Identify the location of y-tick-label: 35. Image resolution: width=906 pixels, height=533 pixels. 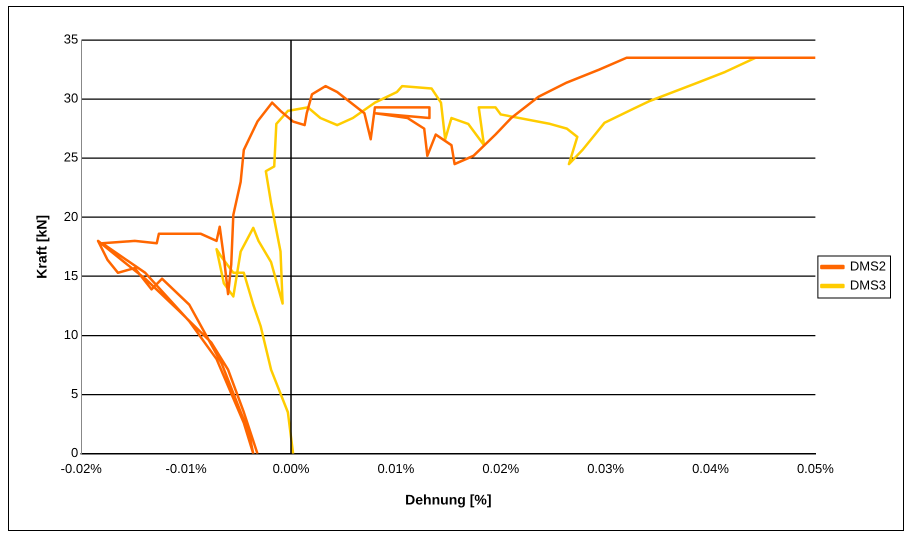
(71, 39).